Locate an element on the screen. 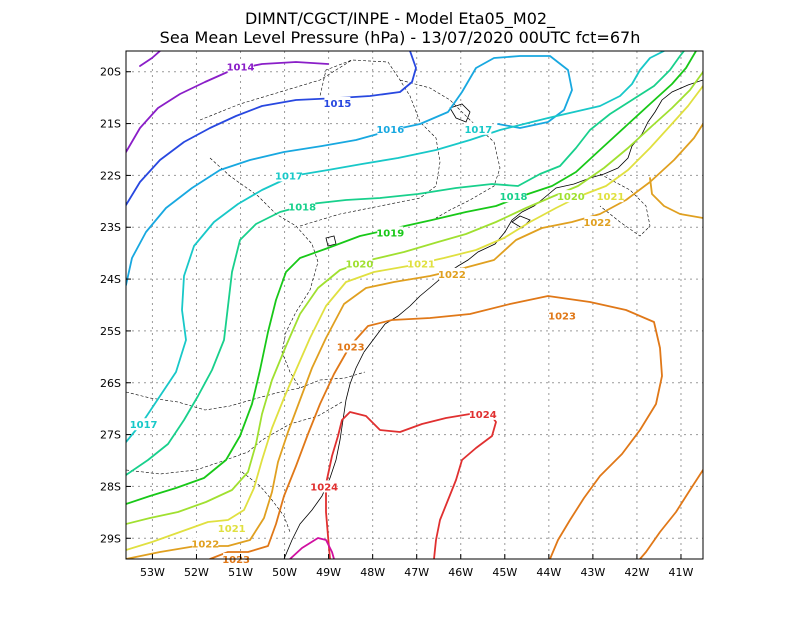 Image resolution: width=800 pixels, height=618 pixels. chart-title-line1: DIMNT/CGCT/INPE - Model Eta05_M02_ is located at coordinates (400, 19).